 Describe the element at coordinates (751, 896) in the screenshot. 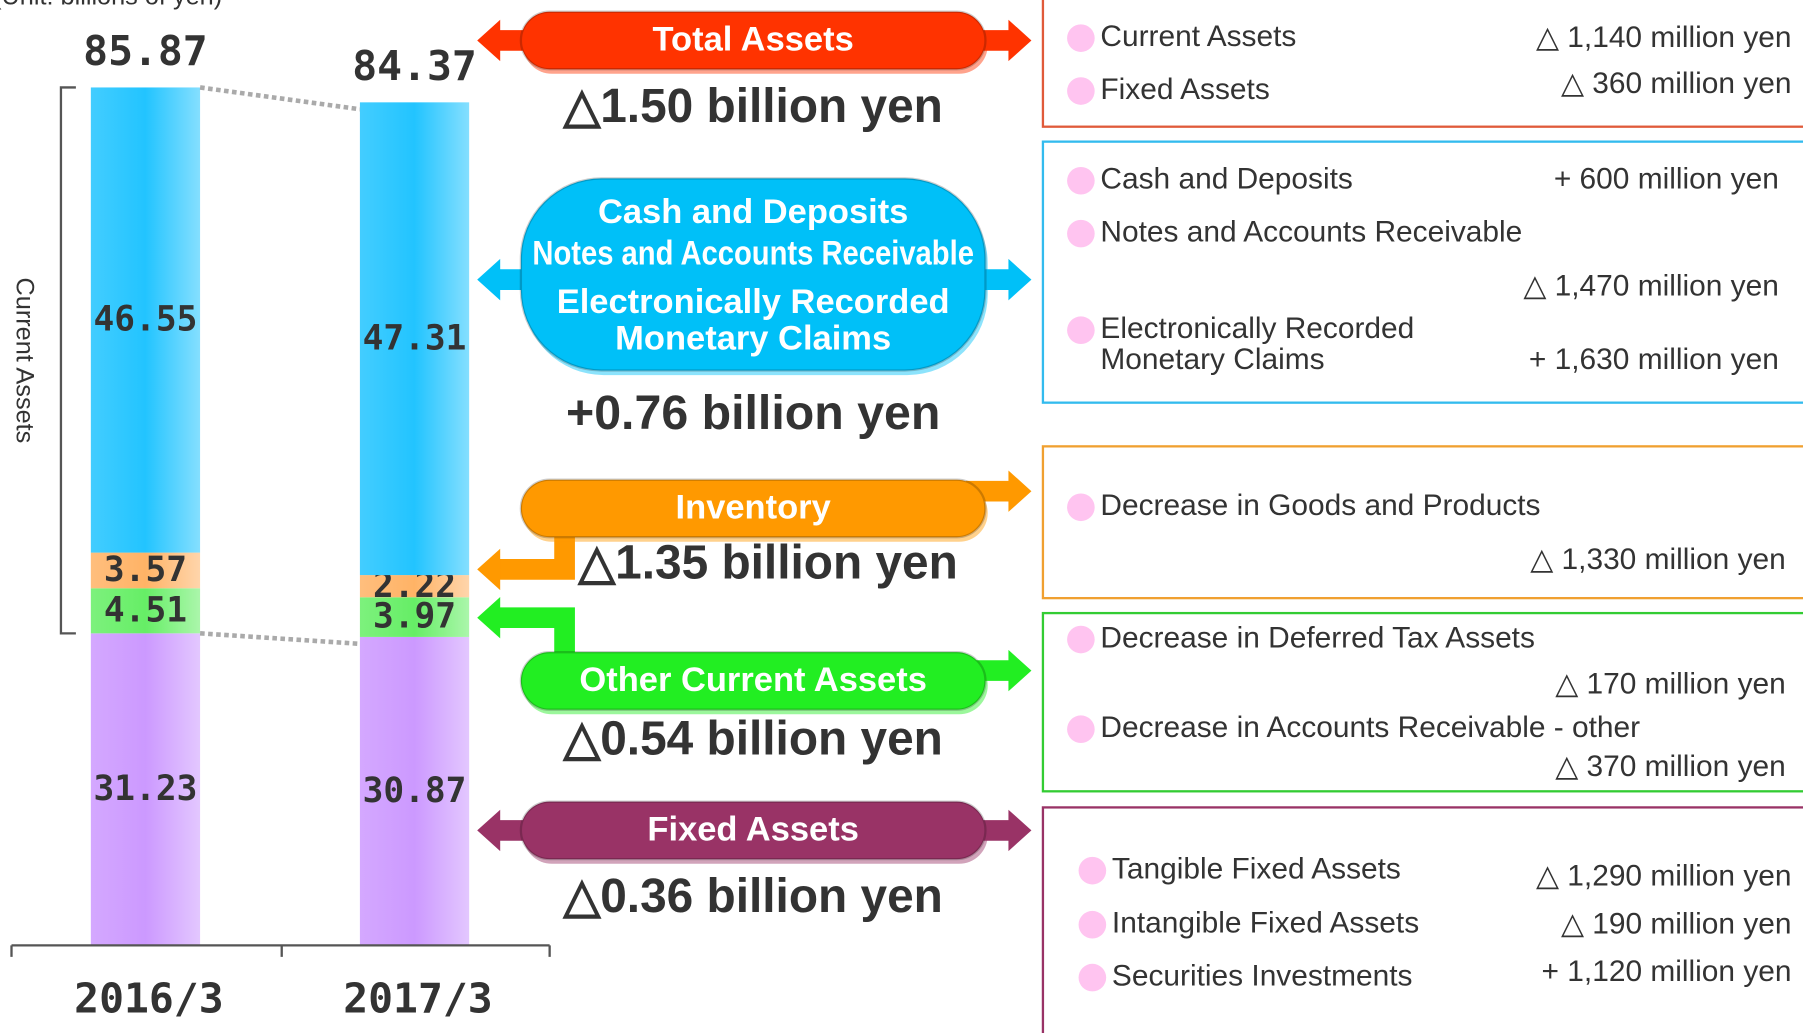

I see `change-label: △0.36 billion yen` at that location.